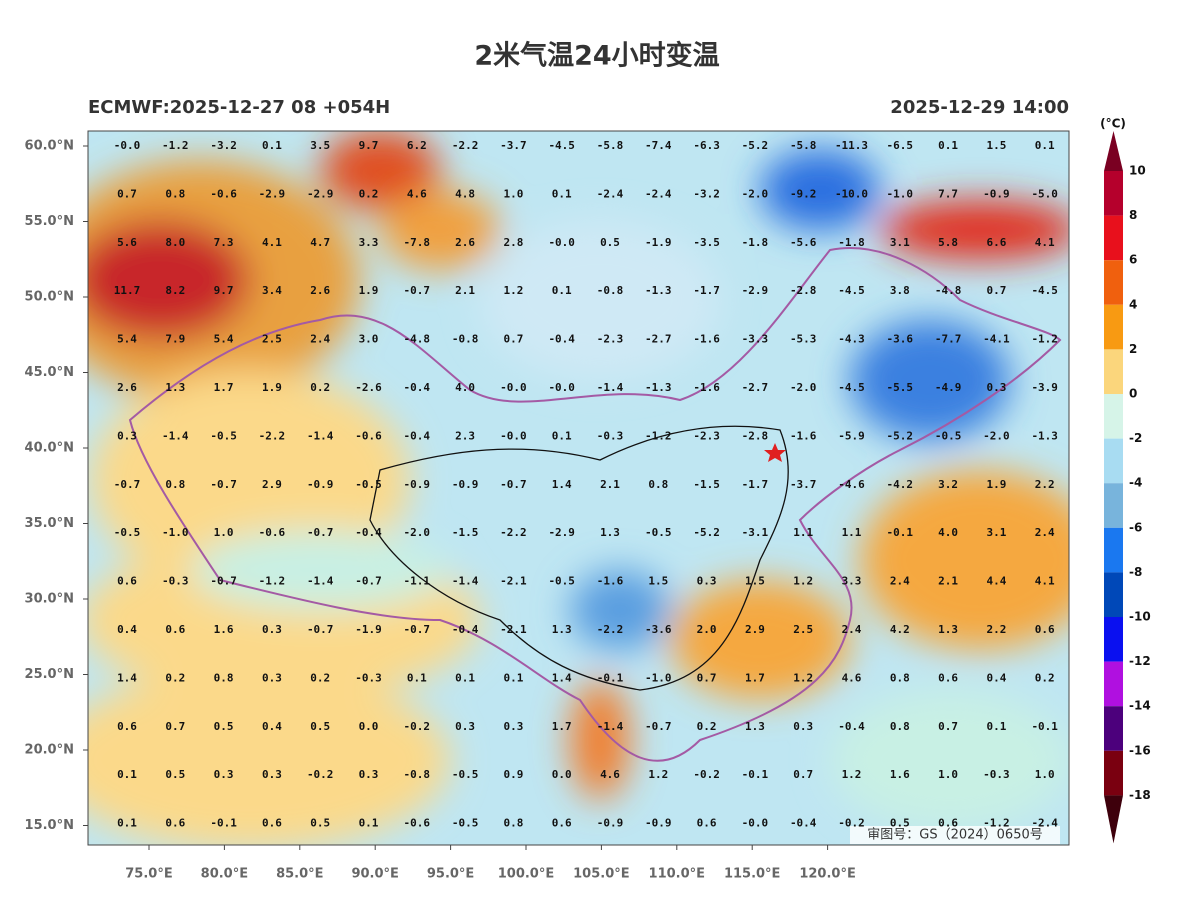 The width and height of the screenshot is (1201, 900). What do you see at coordinates (706, 774) in the screenshot?
I see `grid-value: -0.2` at bounding box center [706, 774].